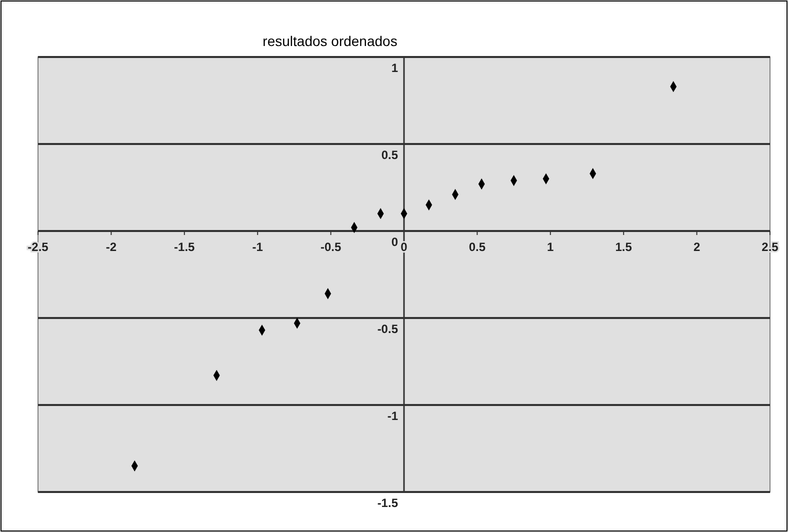 This screenshot has width=788, height=532. I want to click on chart-title: resultados ordenados, so click(330, 41).